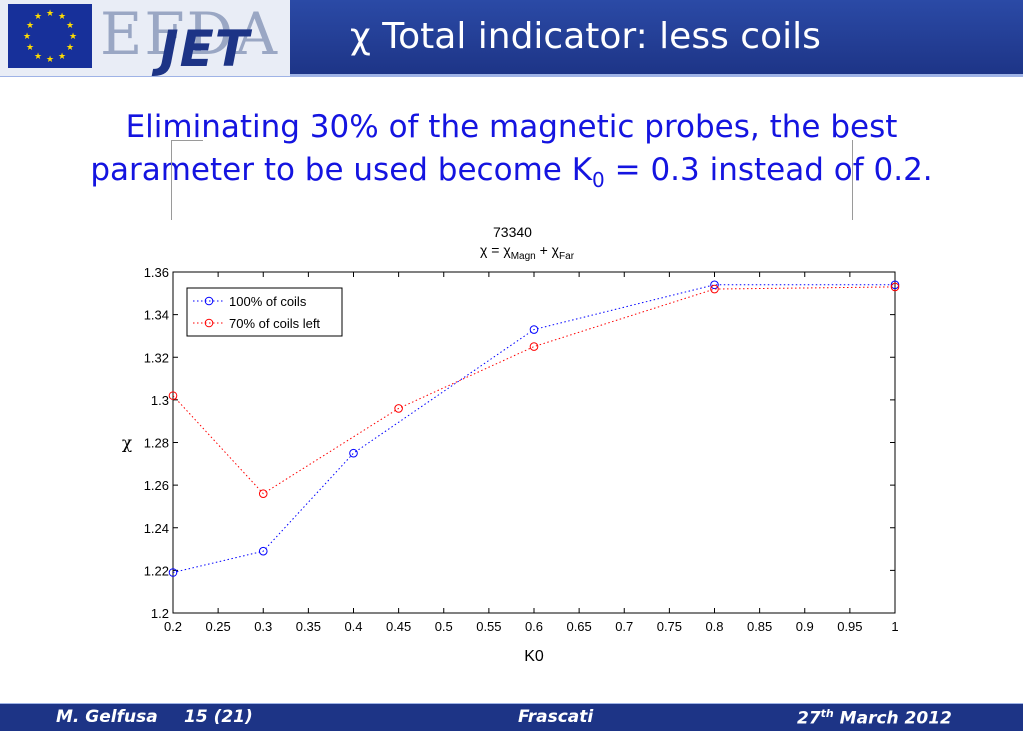  What do you see at coordinates (308, 626) in the screenshot?
I see `x-tick-label: 0.35` at bounding box center [308, 626].